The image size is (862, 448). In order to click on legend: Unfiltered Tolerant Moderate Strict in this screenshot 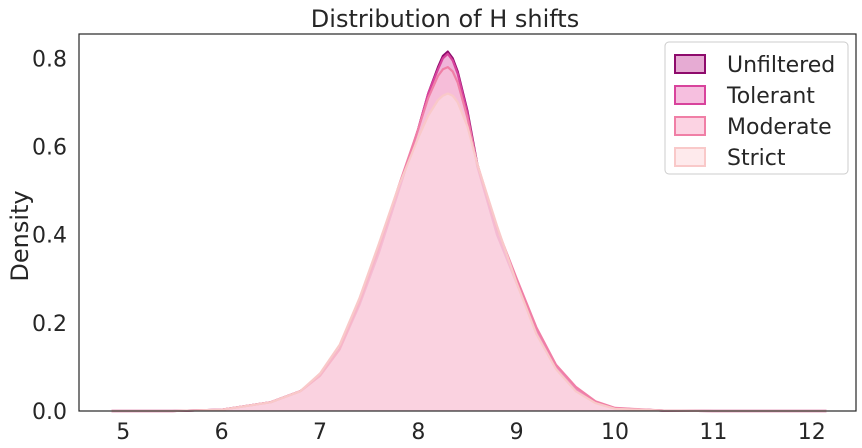, I will do `click(756, 108)`.